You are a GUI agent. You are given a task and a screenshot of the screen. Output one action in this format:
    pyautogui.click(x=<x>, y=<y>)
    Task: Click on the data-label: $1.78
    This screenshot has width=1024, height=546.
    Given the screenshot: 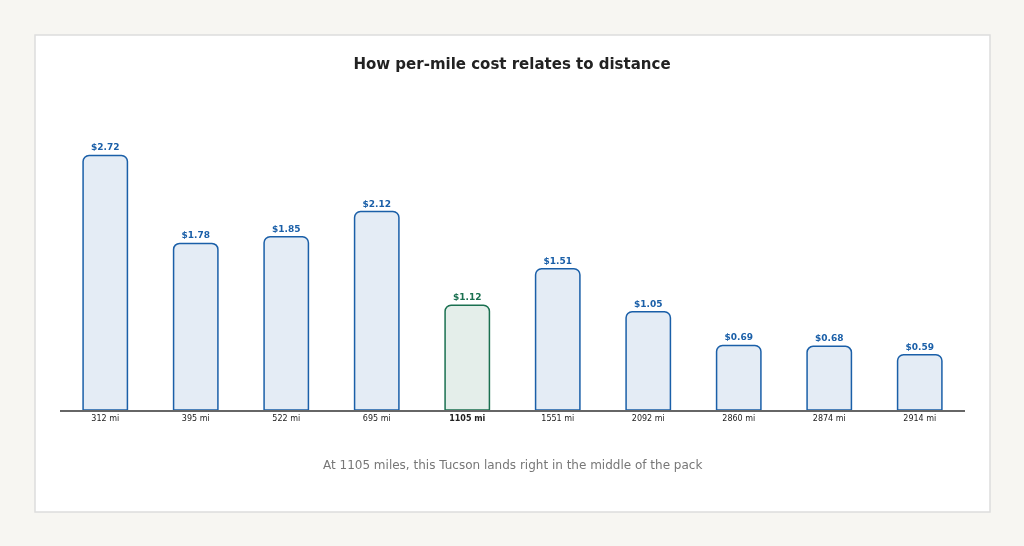 What is the action you would take?
    pyautogui.click(x=195, y=235)
    